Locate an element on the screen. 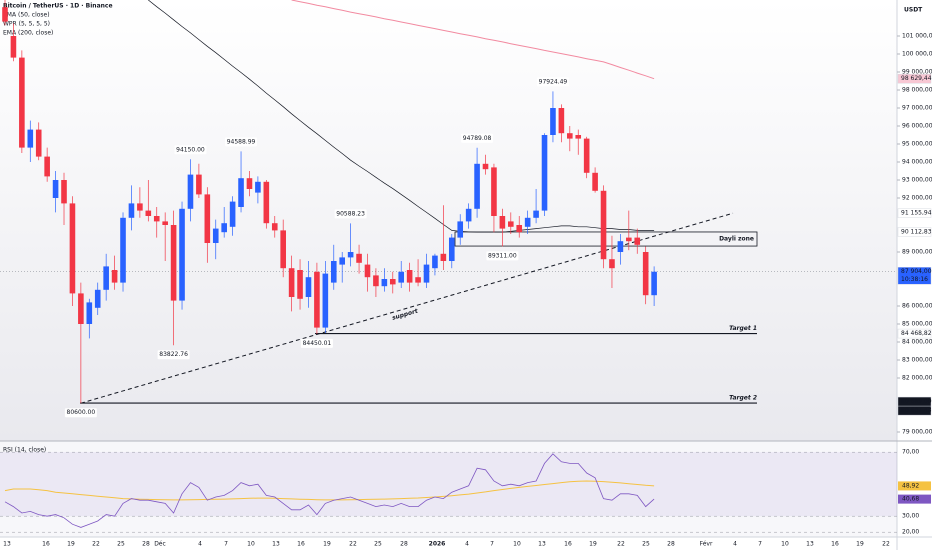  price-label: 40,68 is located at coordinates (910, 499).